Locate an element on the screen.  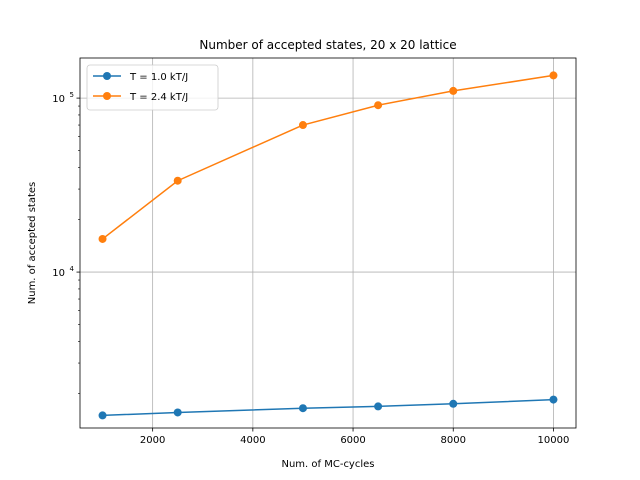
x-tick-label: 4000 is located at coordinates (252, 440).